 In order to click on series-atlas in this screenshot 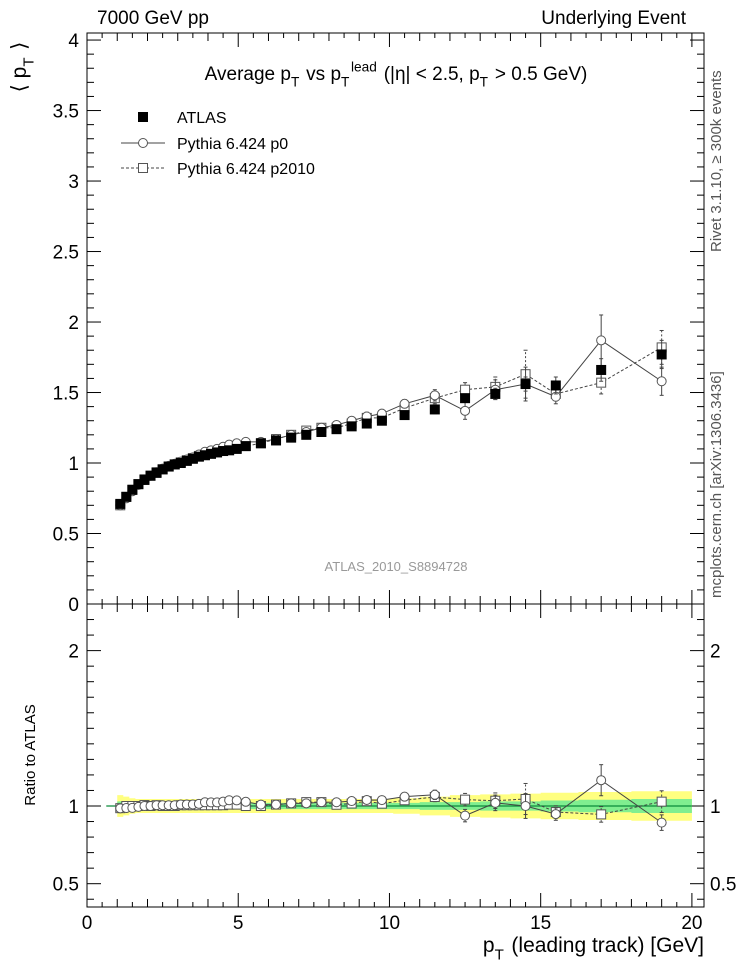, I will do `click(391, 424)`.